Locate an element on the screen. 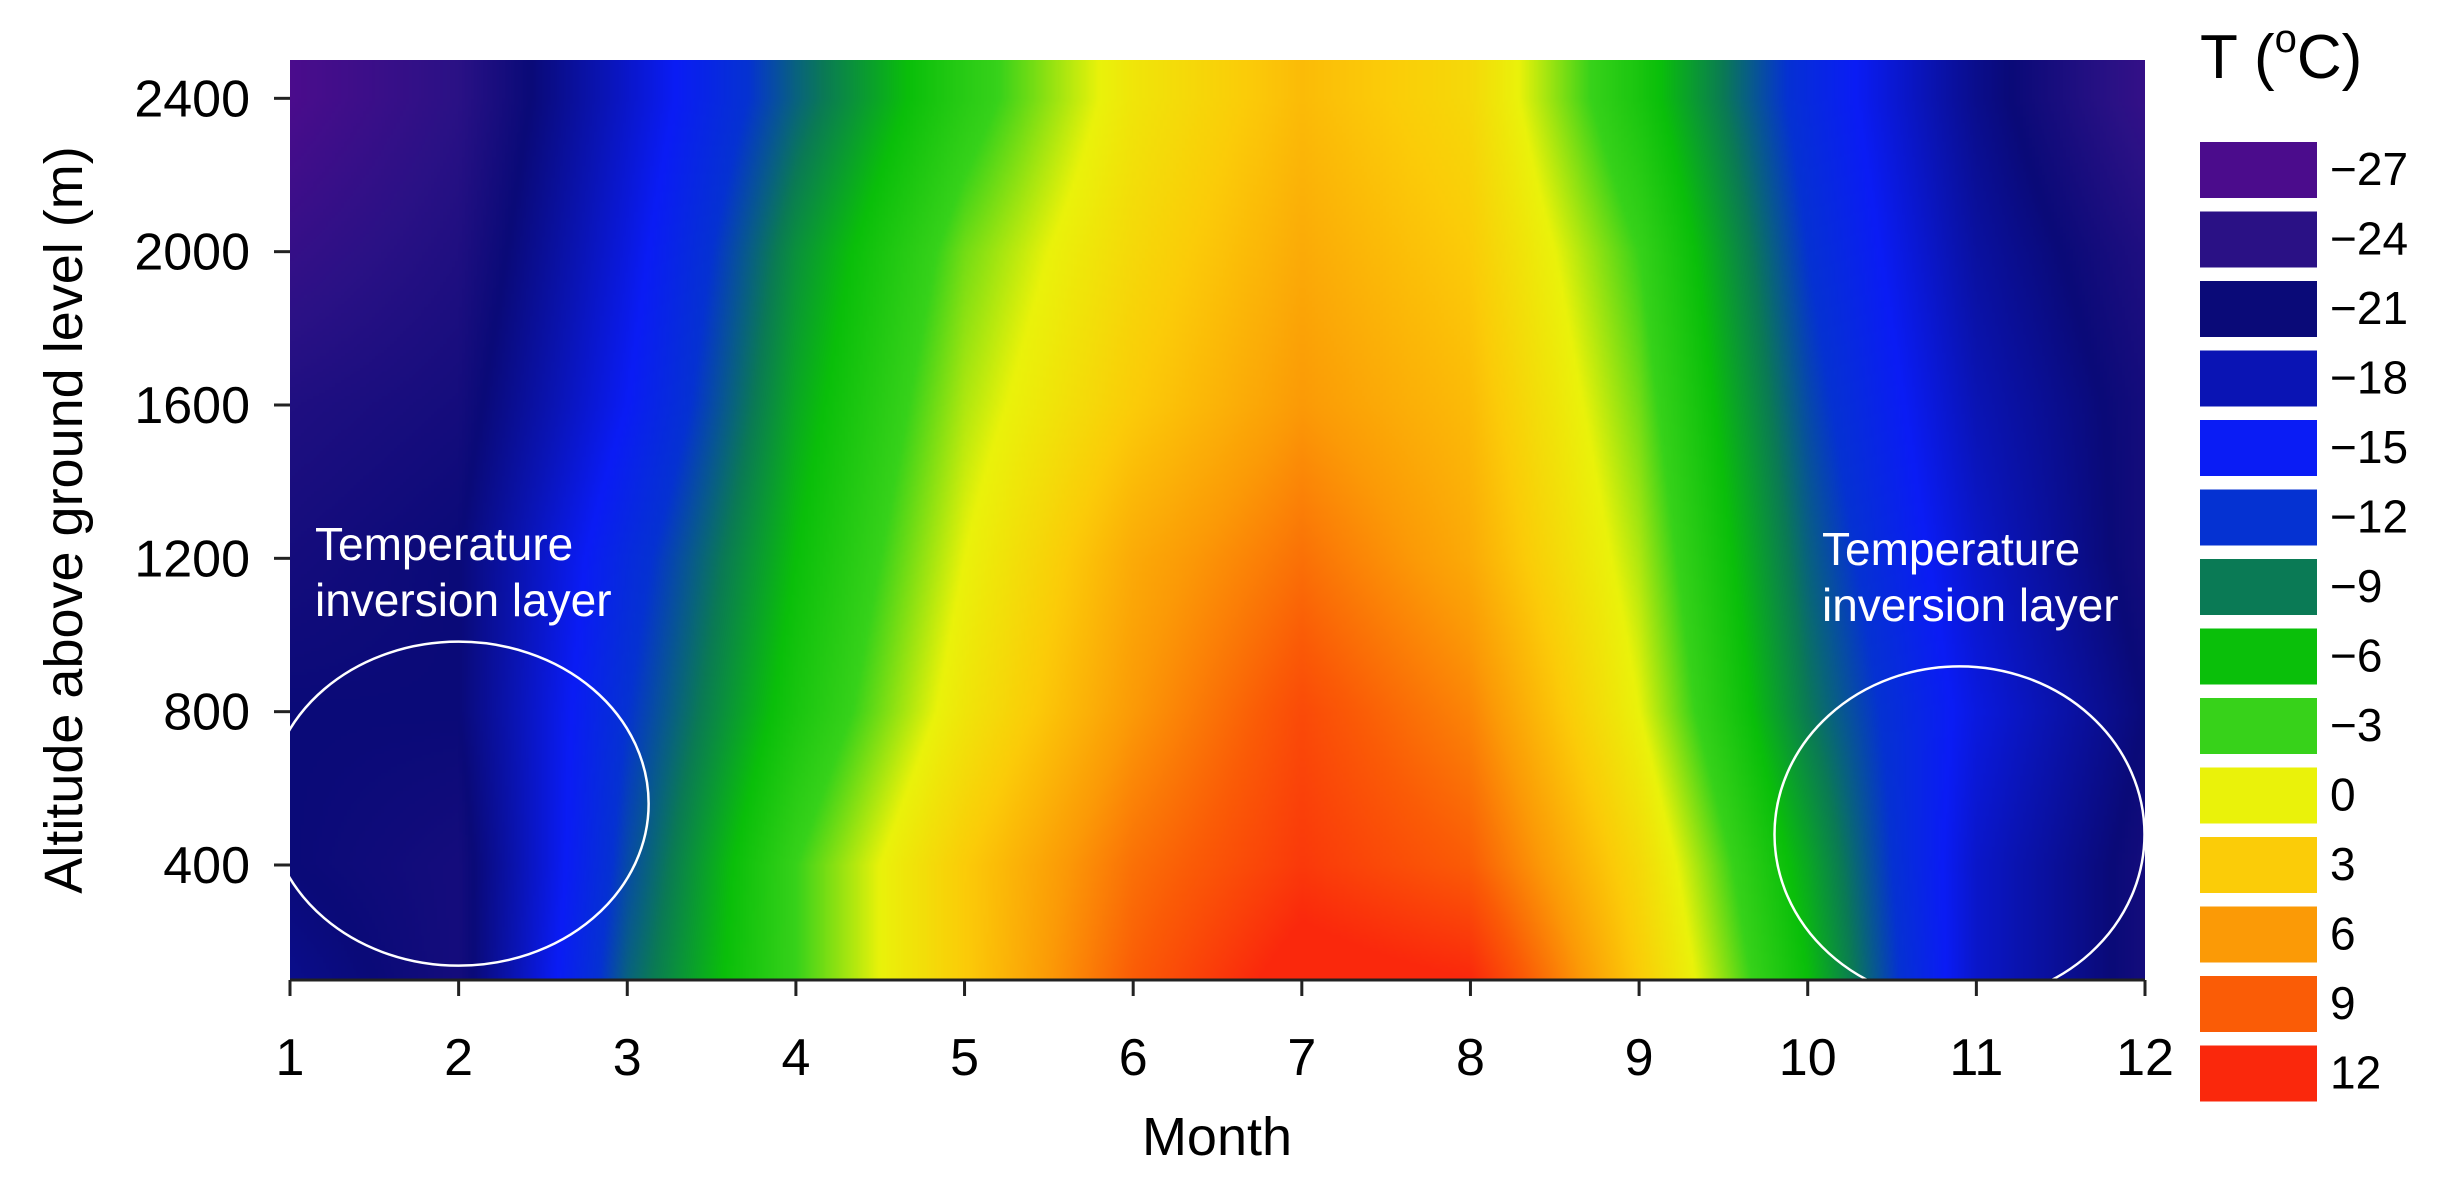  colorbar-label: −27 is located at coordinates (2369, 169).